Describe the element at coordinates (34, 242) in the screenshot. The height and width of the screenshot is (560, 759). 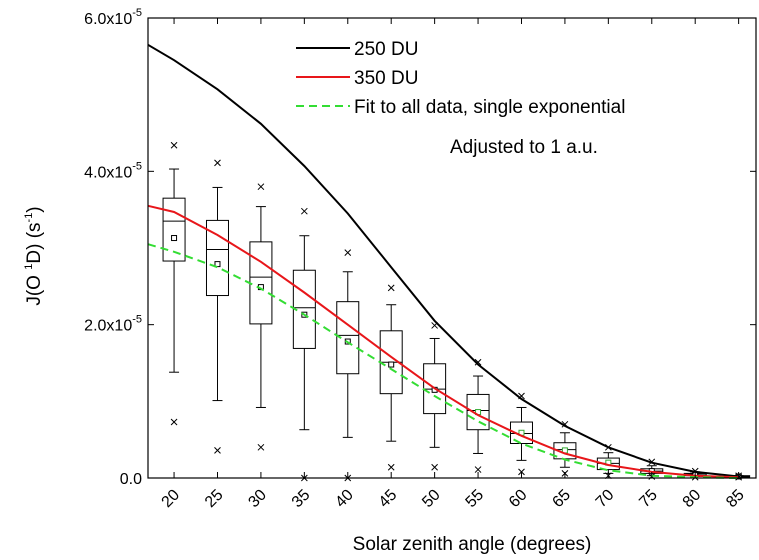
I see `y-axis-label-mid: D) (s` at that location.